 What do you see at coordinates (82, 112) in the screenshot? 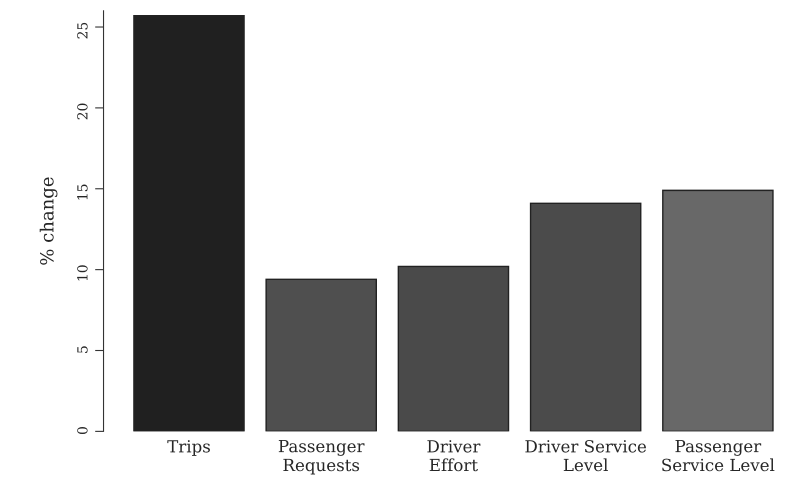
I see `y-tick-label: 20` at bounding box center [82, 112].